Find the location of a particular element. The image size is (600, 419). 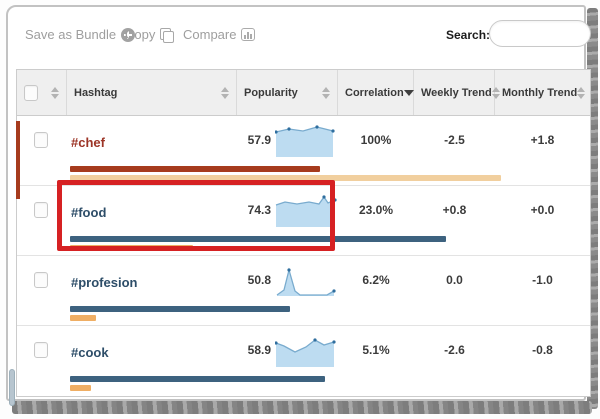

column-header-popularity: Popularity is located at coordinates (287, 92).